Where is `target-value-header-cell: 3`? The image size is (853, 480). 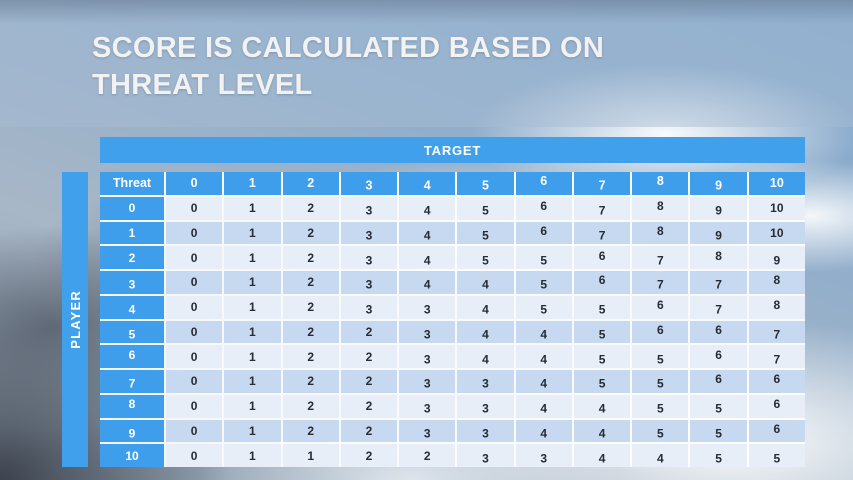
target-value-header-cell: 3 is located at coordinates (369, 183).